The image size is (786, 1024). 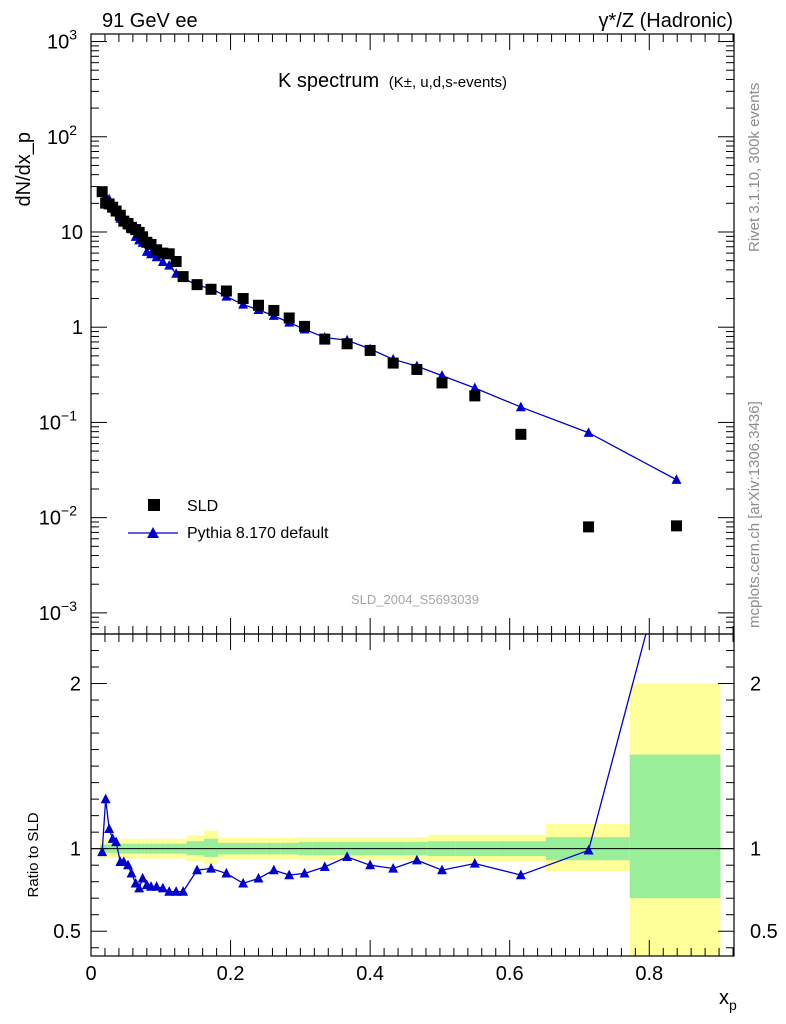 What do you see at coordinates (666, 21) in the screenshot?
I see `process-label: γ*/Z (Hadronic)` at bounding box center [666, 21].